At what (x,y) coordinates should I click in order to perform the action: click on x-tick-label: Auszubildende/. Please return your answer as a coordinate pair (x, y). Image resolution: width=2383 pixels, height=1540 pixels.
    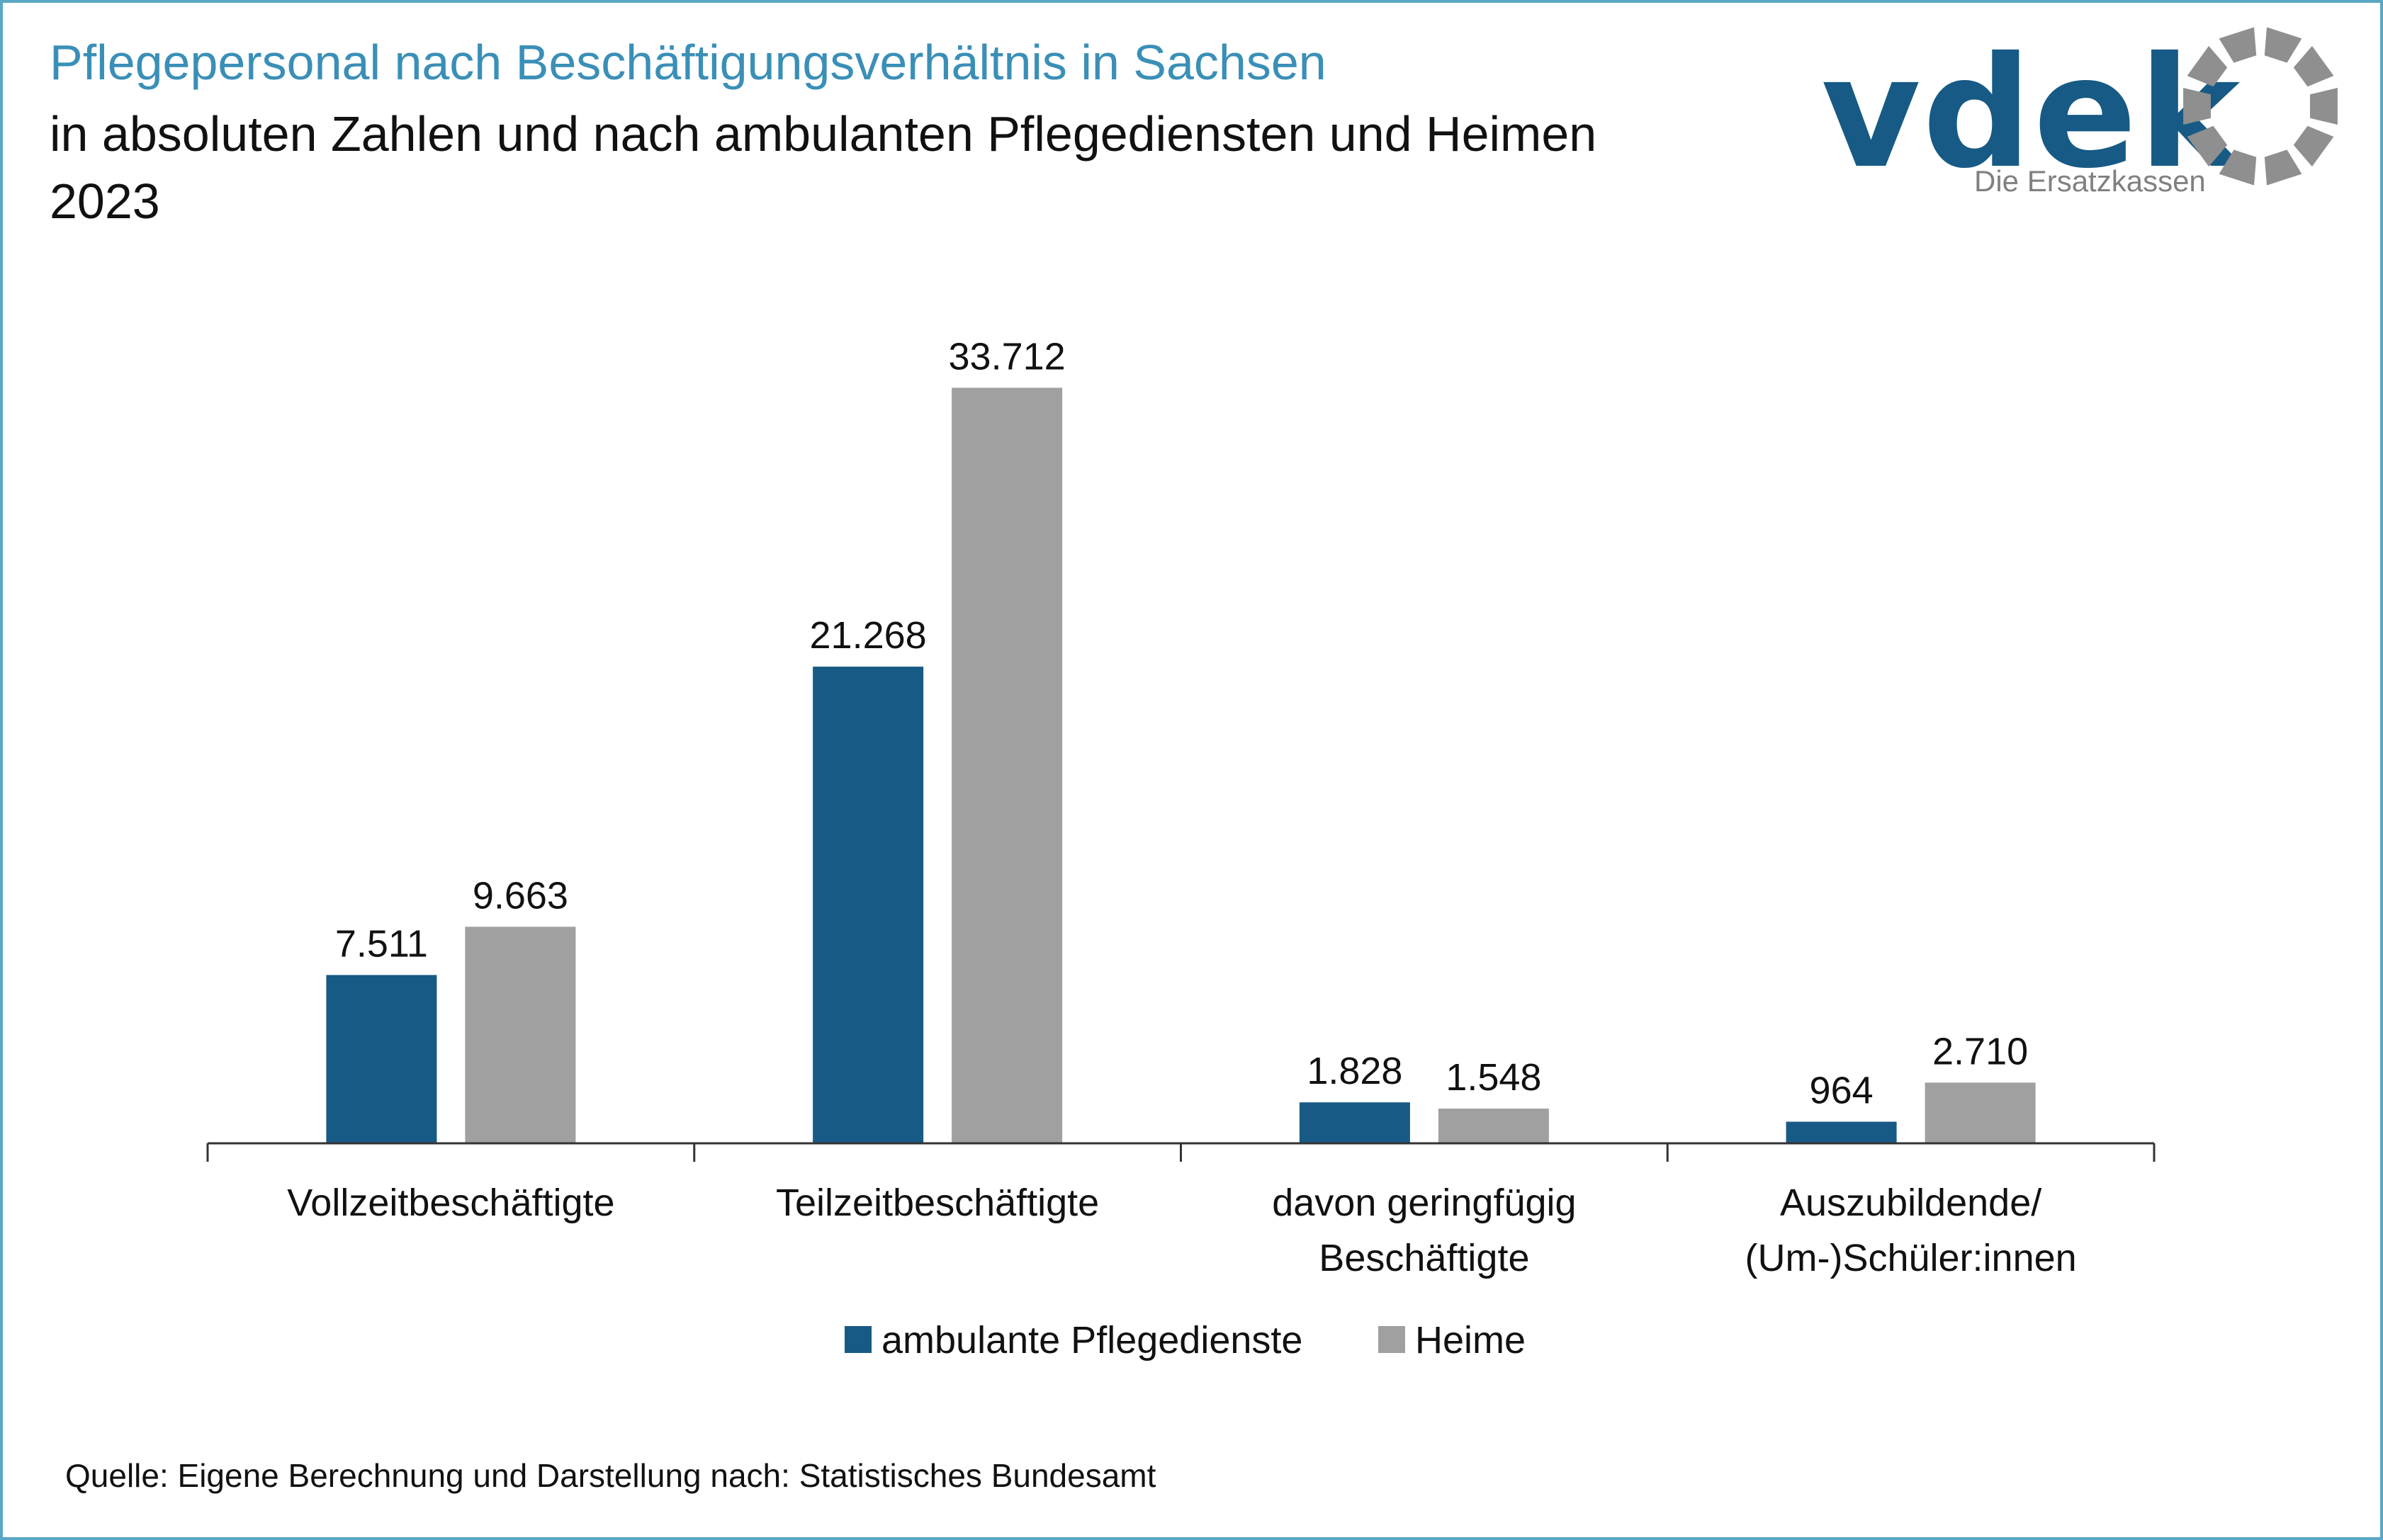
    Looking at the image, I should click on (1910, 1203).